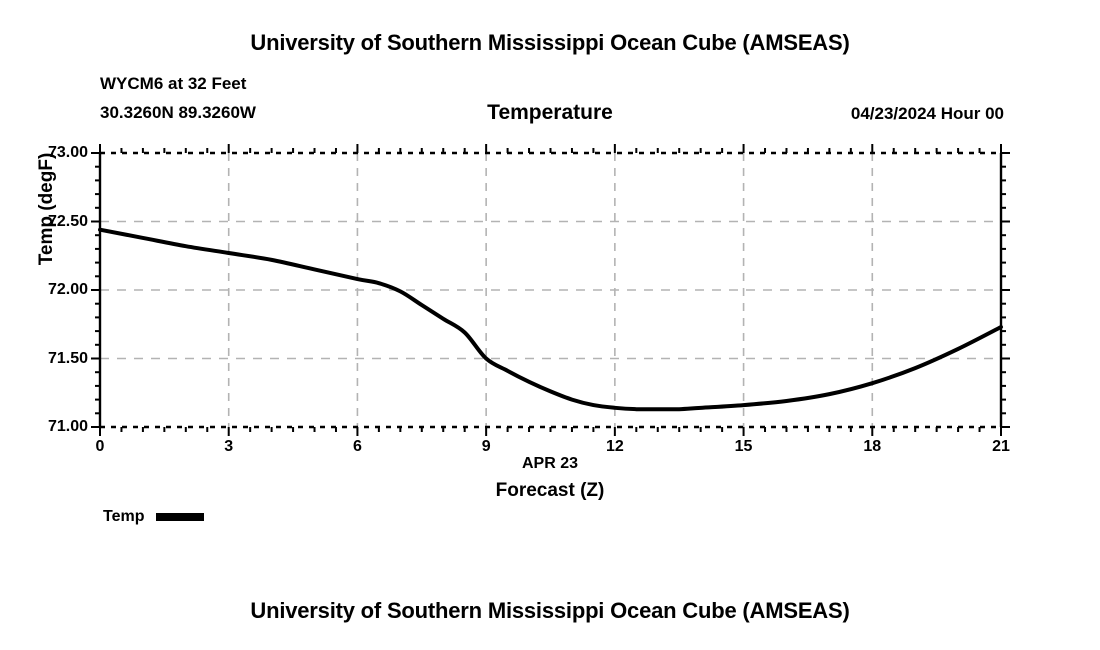 This screenshot has height=650, width=1100. What do you see at coordinates (173, 83) in the screenshot?
I see `station-depth-label: WYCM6 at 32 Feet` at bounding box center [173, 83].